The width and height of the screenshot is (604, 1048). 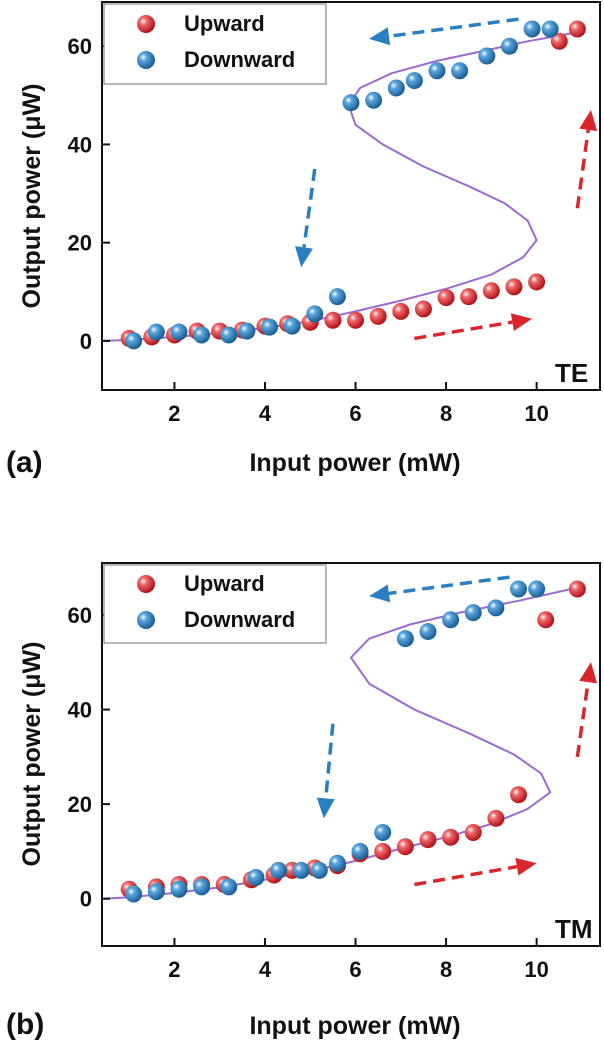 I want to click on legend-marker-upward-a, so click(x=146, y=24).